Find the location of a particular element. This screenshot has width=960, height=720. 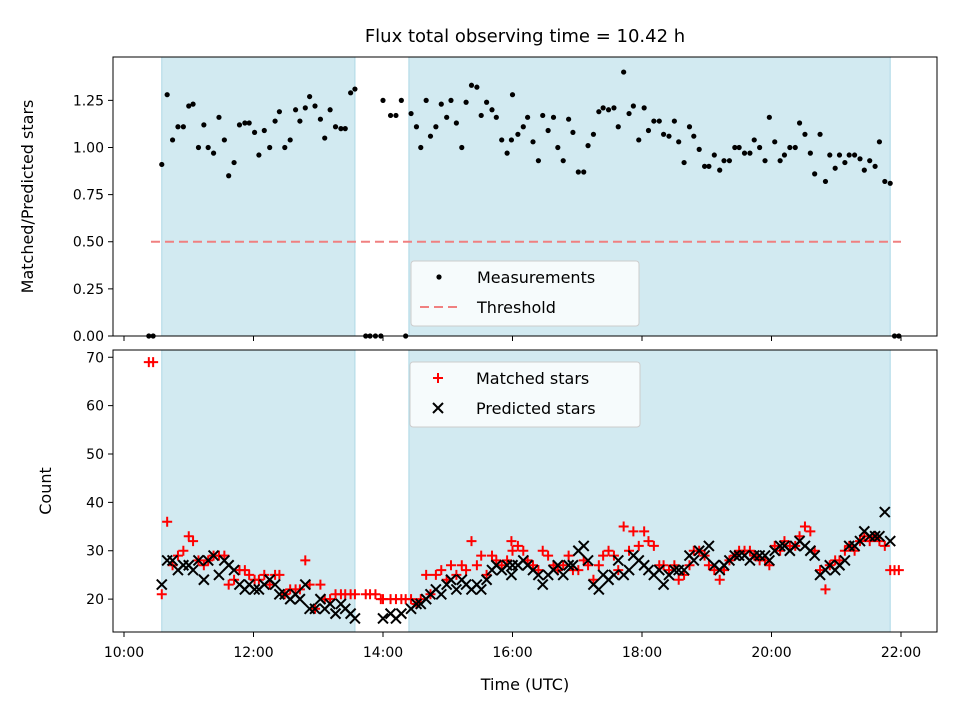

series-predicted-stars is located at coordinates (526, 565).